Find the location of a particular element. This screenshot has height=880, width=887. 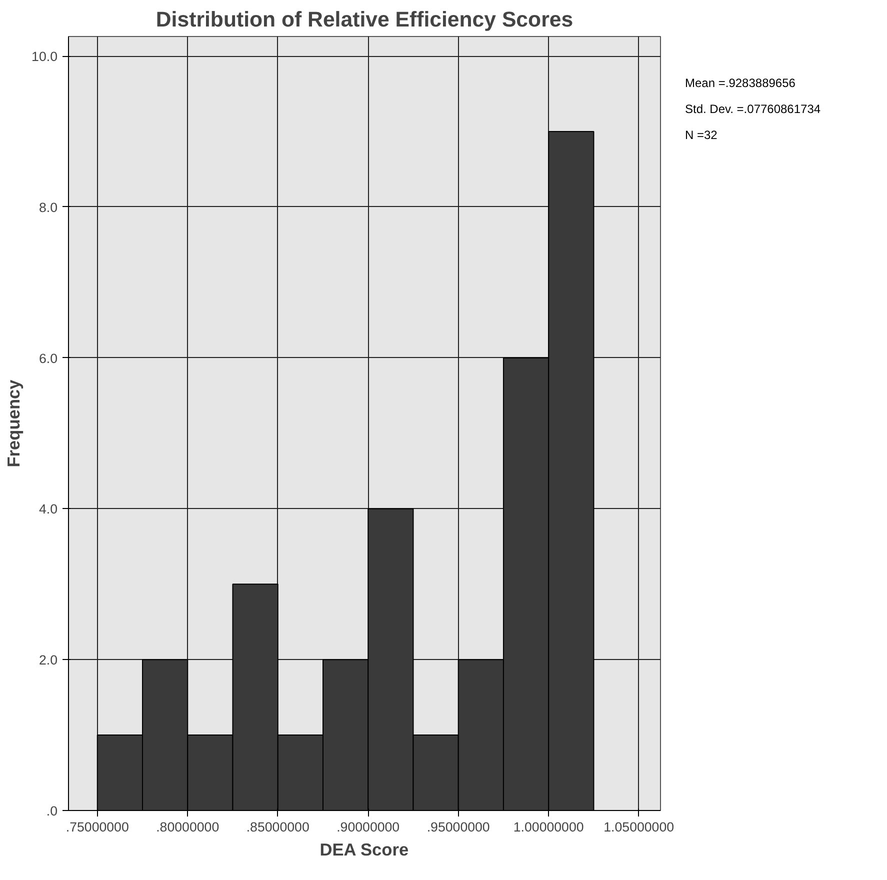

text: Std. Dev. =.07760861734 is located at coordinates (753, 109).